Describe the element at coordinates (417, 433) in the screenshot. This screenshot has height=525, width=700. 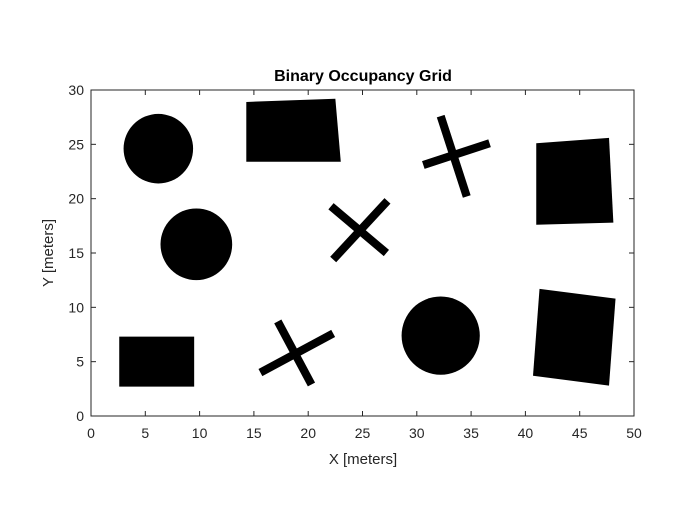
I see `x-tick-label: 30` at that location.